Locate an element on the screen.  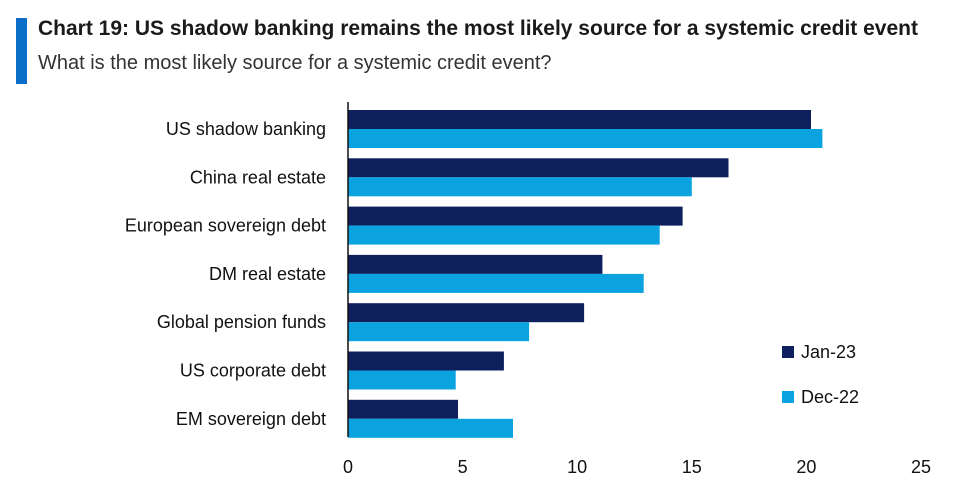
legend-label: Jan-23 is located at coordinates (828, 352).